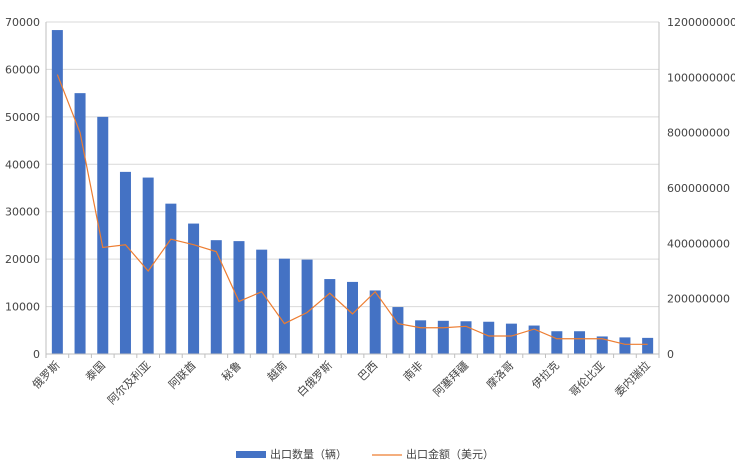  I want to click on right-axis-tick-label: 200000000, so click(698, 299).